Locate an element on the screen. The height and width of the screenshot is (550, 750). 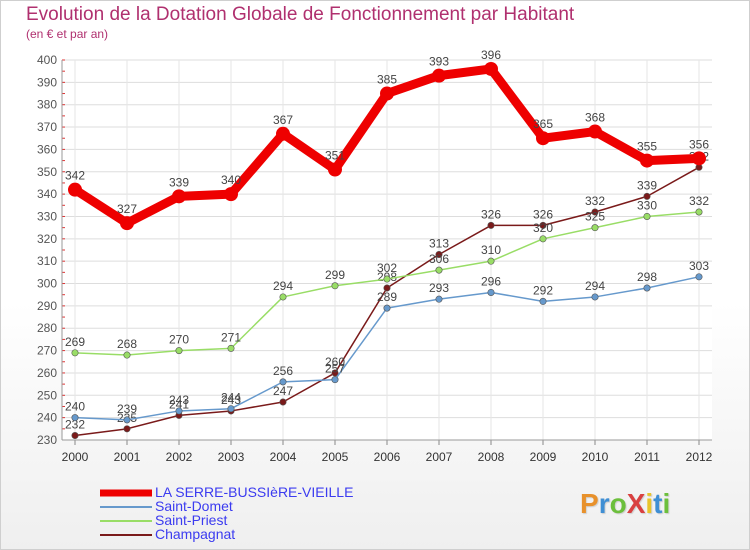
legend-label: Saint-Priest is located at coordinates (191, 520).